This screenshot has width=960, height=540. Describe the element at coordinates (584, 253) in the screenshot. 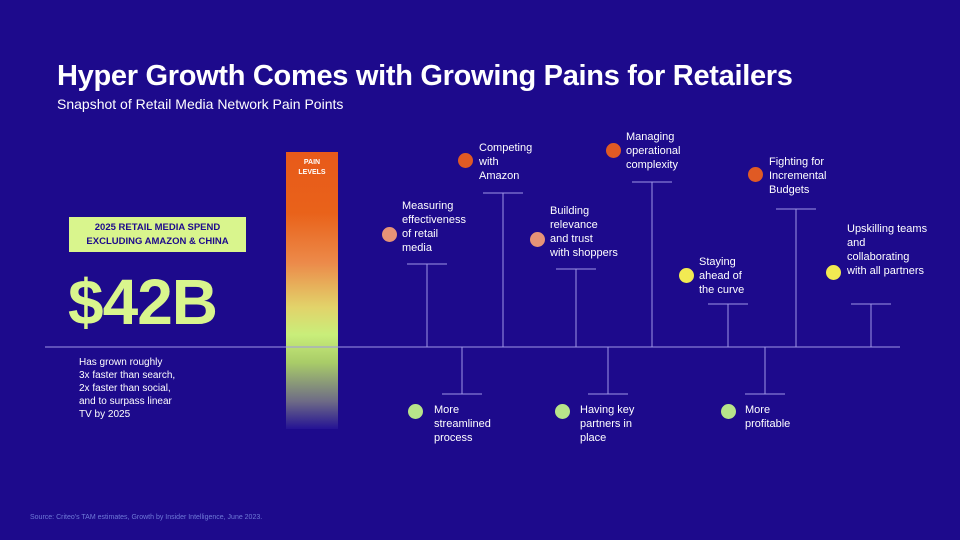

I see `pain-point-line: with shoppers` at that location.